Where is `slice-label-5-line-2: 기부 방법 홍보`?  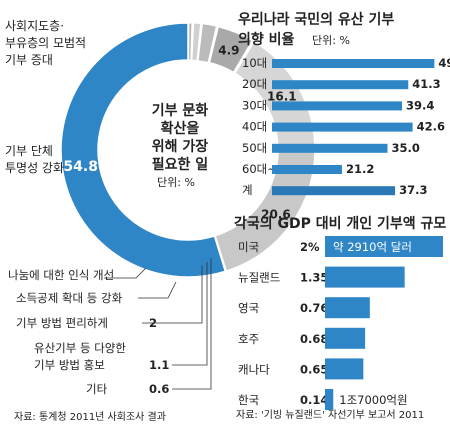
slice-label-5-line-2: 기부 방법 홍보 is located at coordinates (69, 365).